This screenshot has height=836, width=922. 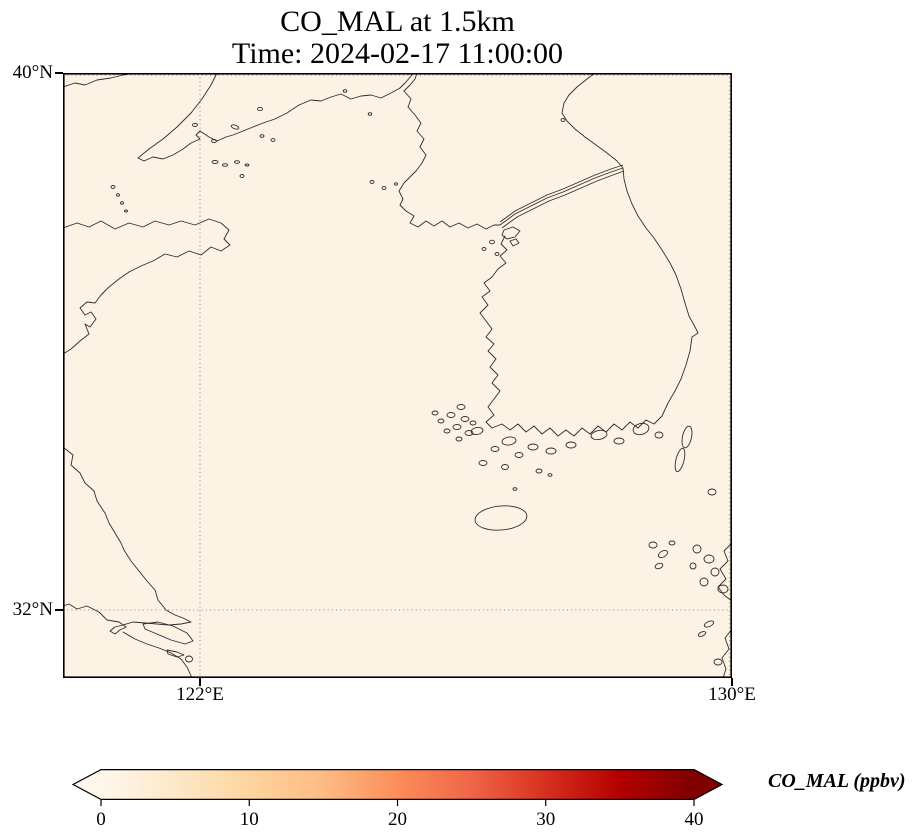 I want to click on colorbar-tick-label: 40, so click(x=694, y=819).